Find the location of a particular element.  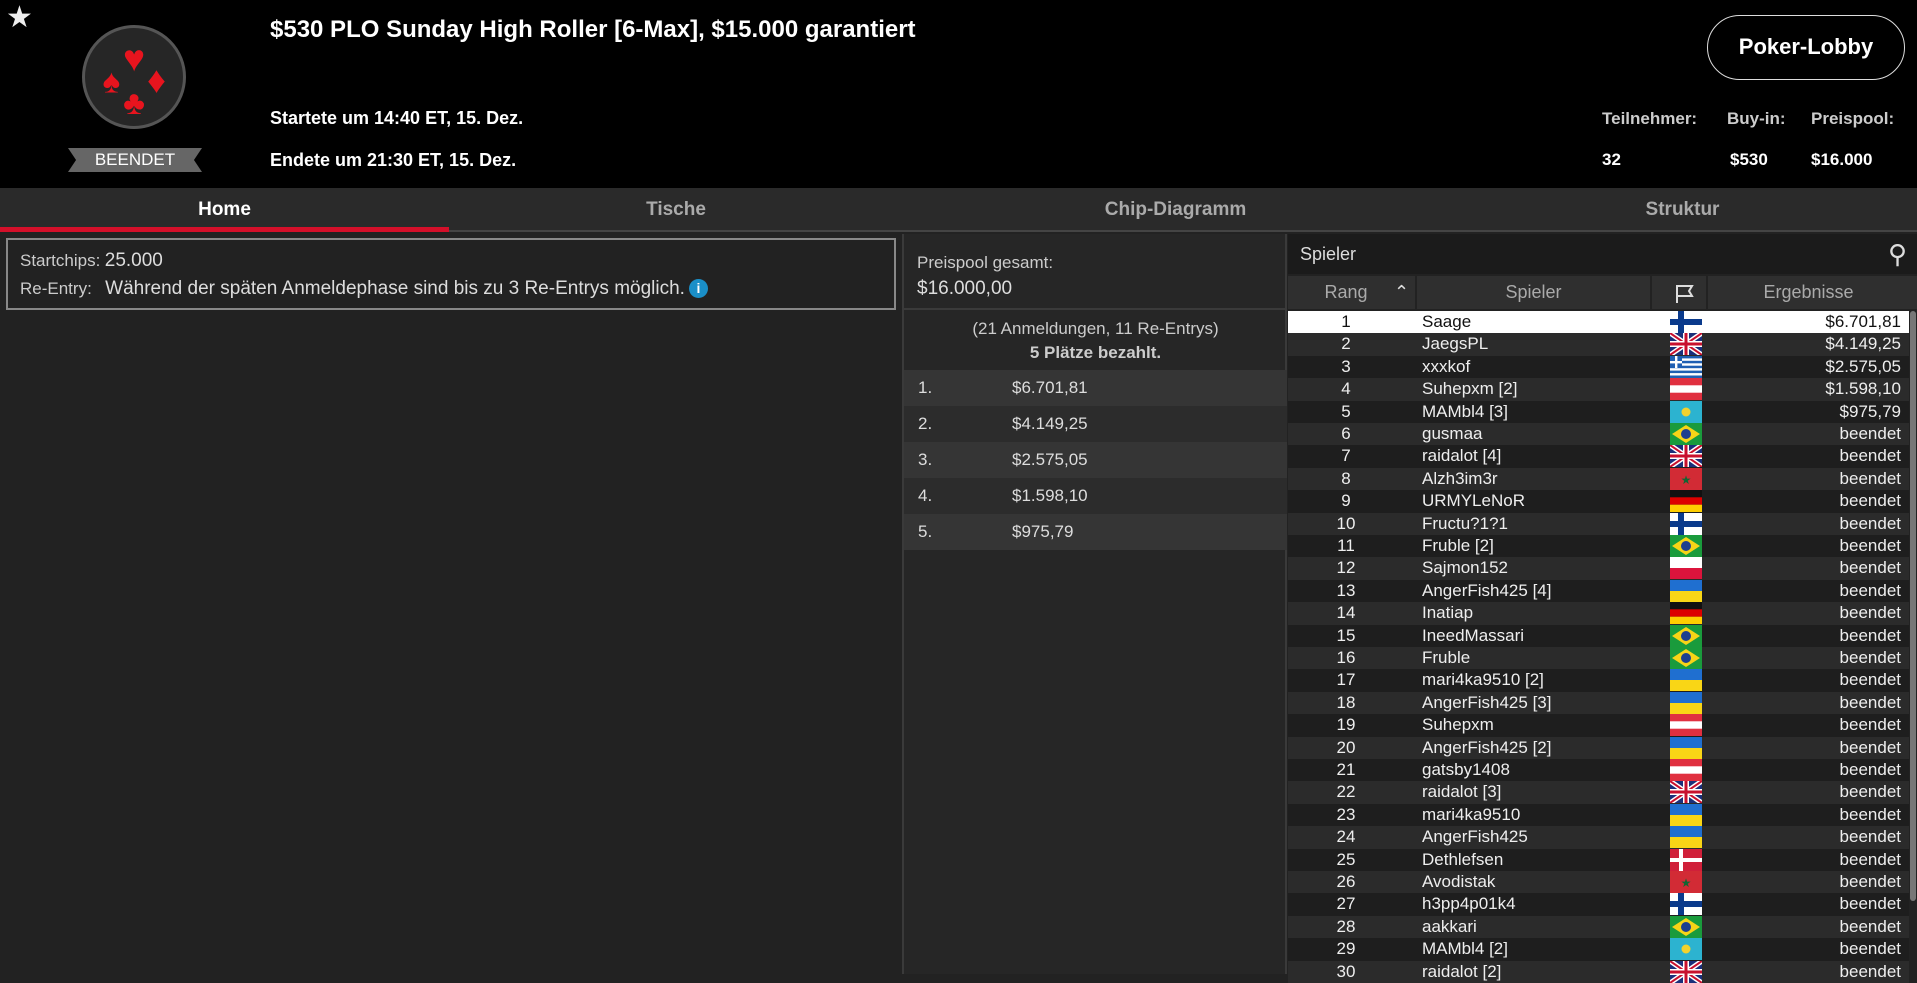

player-rank: 17 is located at coordinates (1346, 680).